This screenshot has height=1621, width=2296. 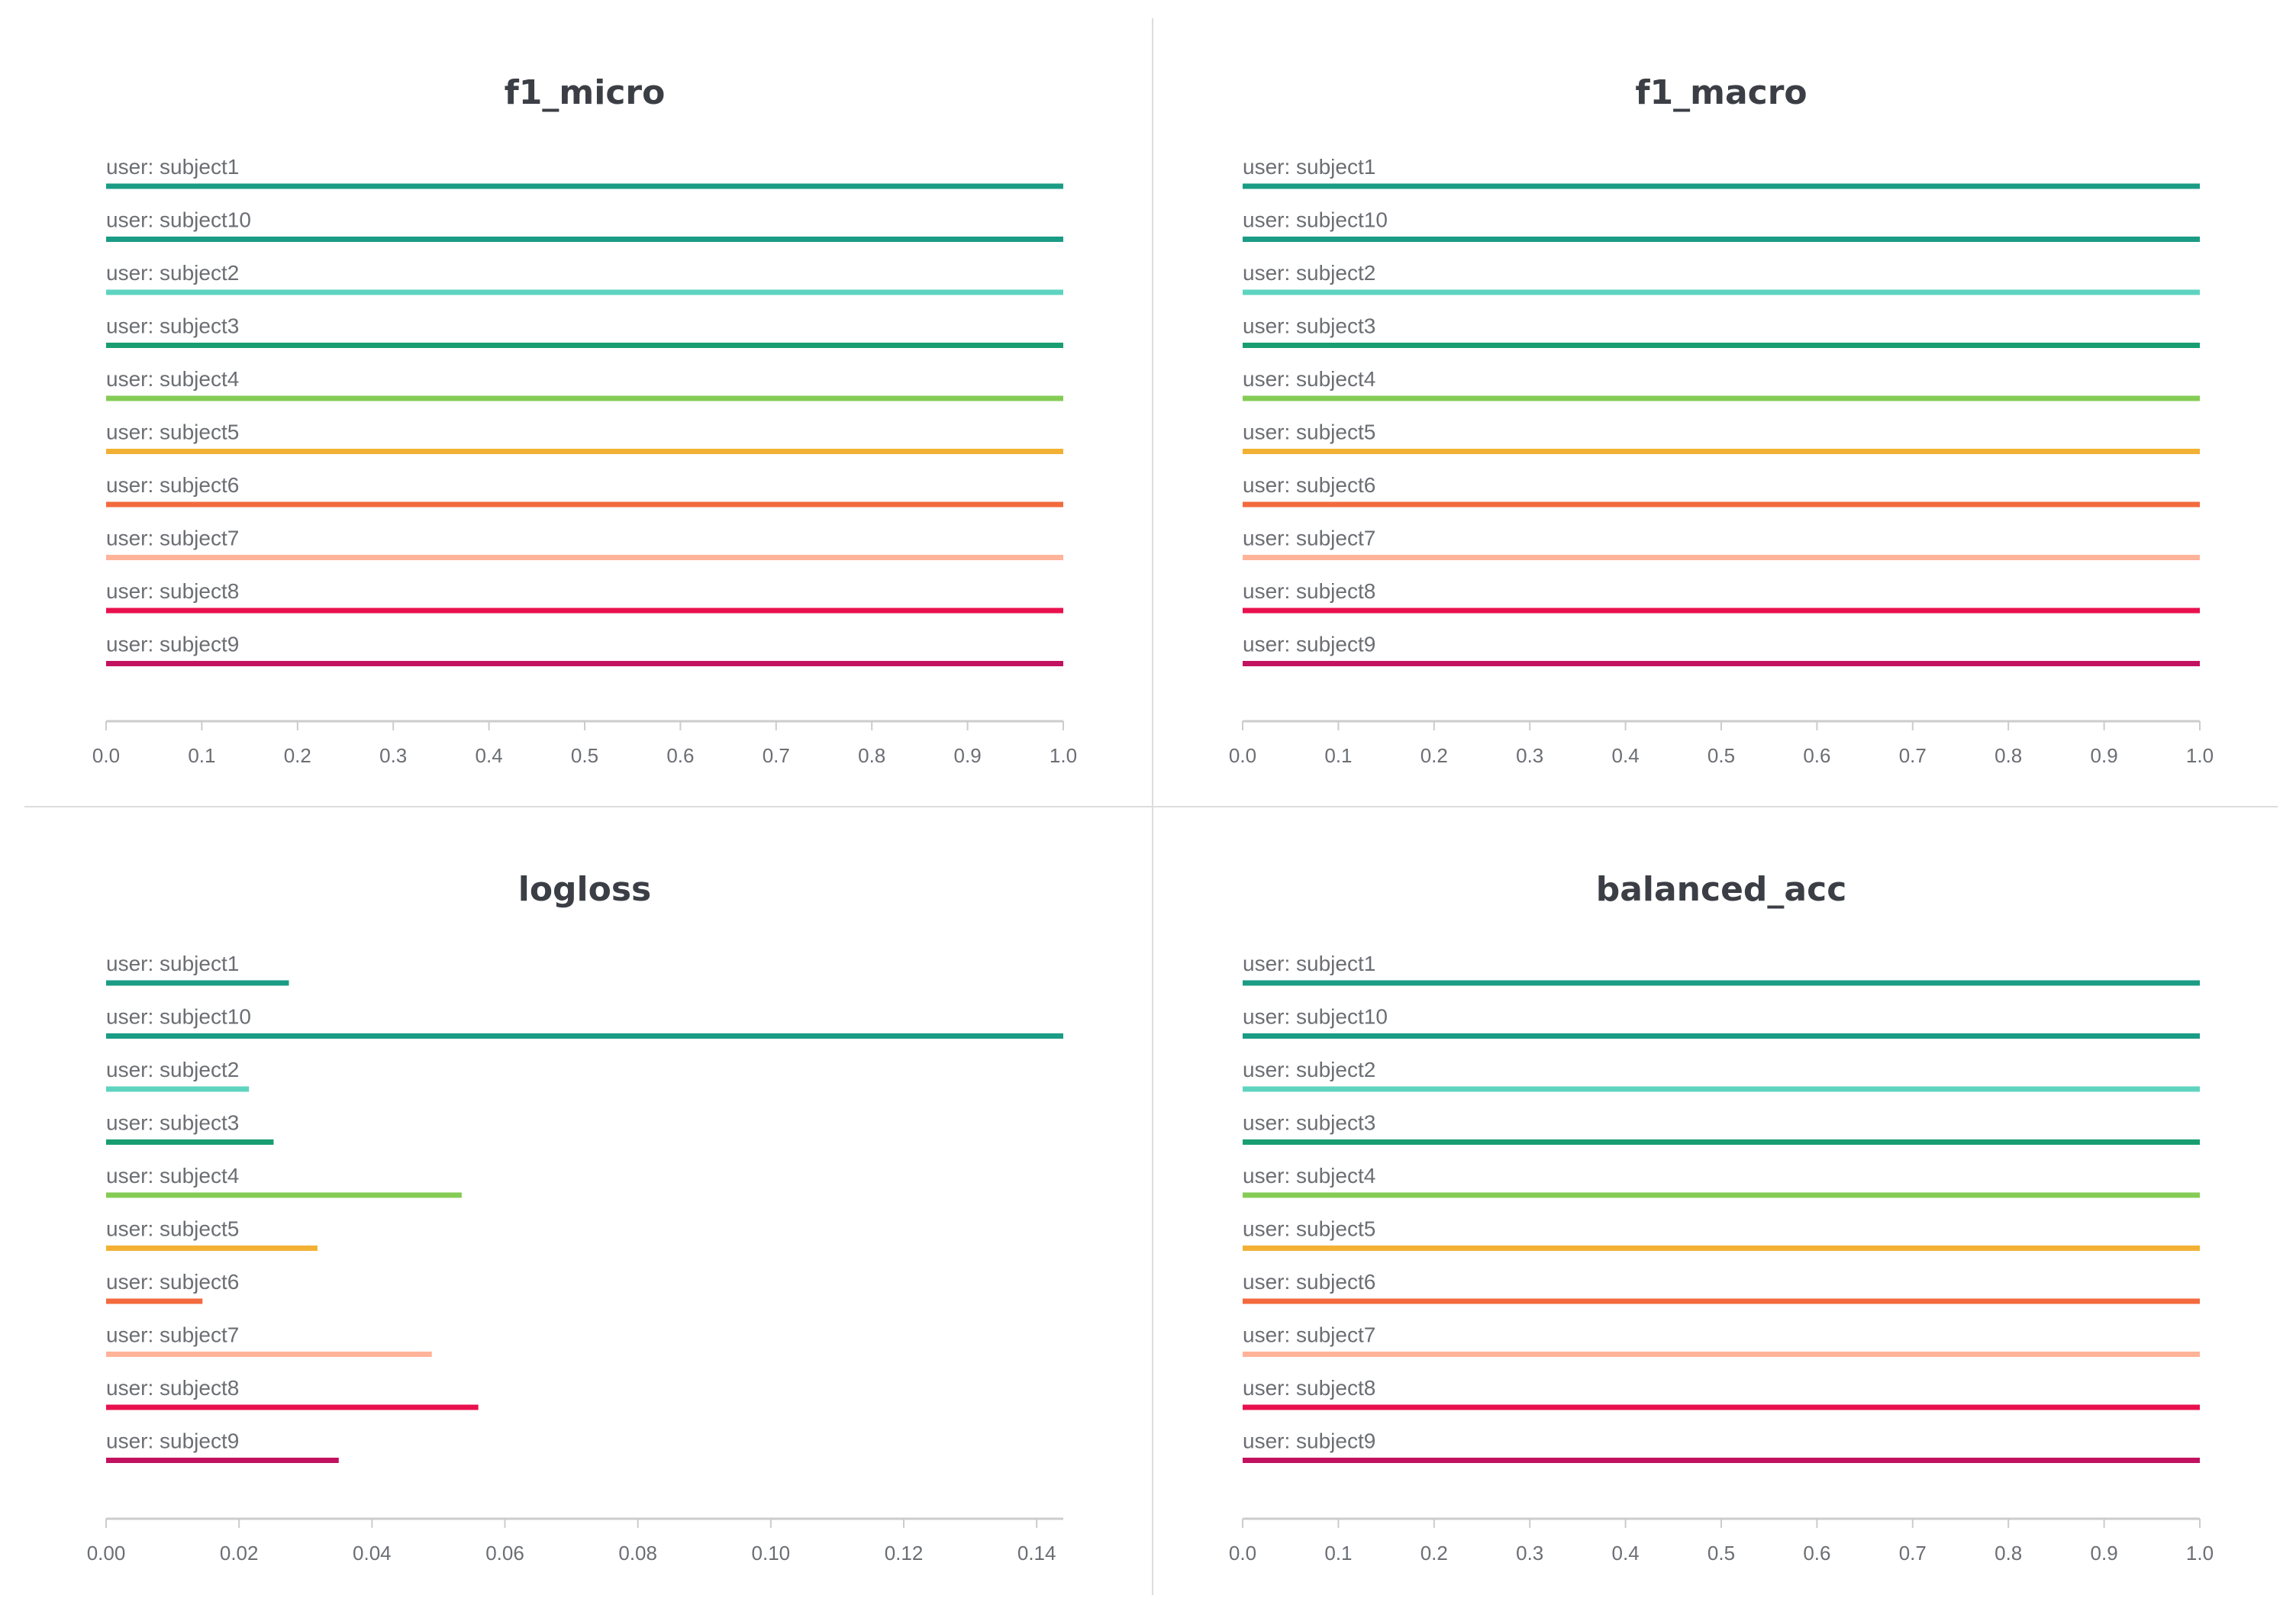 I want to click on chart-title: logloss, so click(x=585, y=889).